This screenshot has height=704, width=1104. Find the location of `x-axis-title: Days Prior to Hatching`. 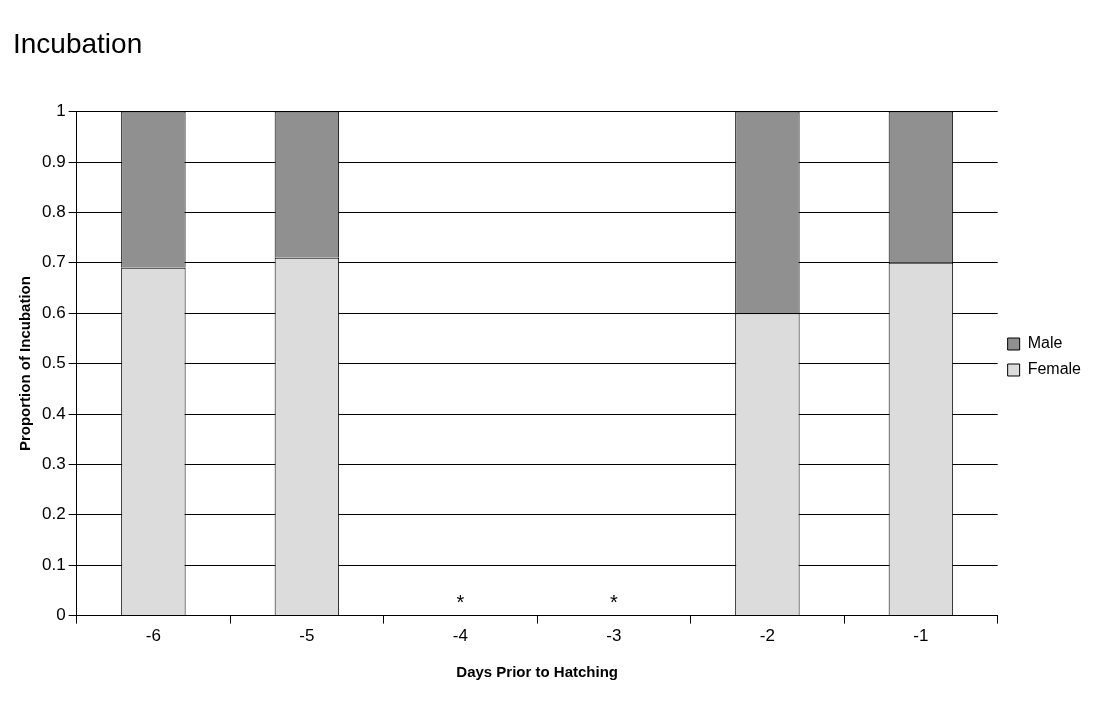

x-axis-title: Days Prior to Hatching is located at coordinates (537, 672).